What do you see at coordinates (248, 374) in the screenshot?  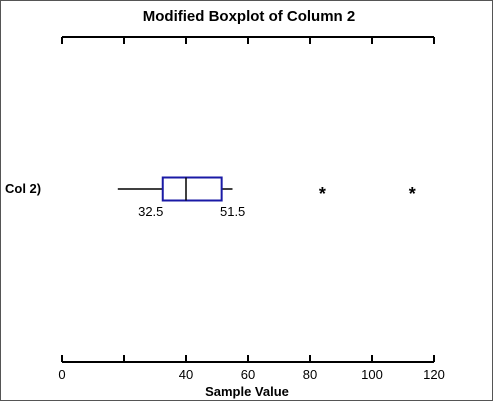 I see `x-tick-label-60: 60` at bounding box center [248, 374].